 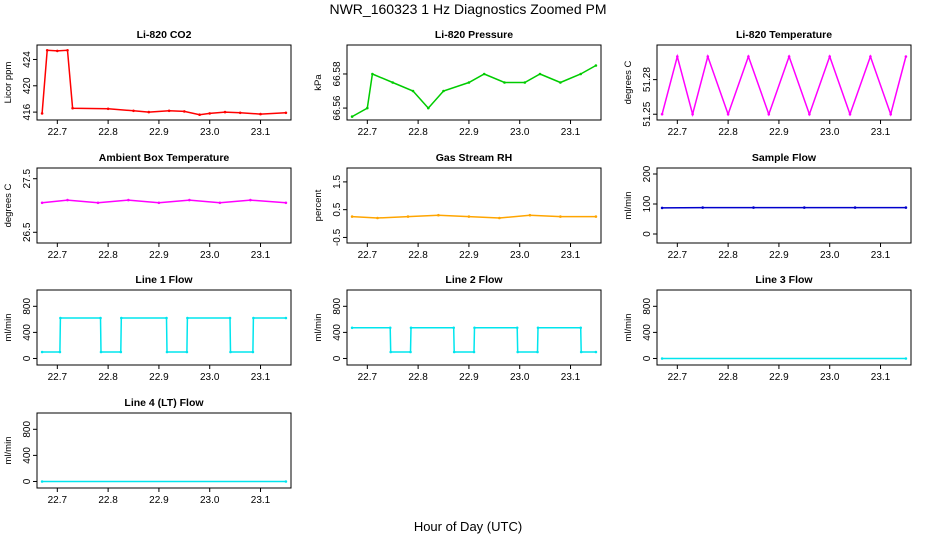 What do you see at coordinates (474, 280) in the screenshot?
I see `panel-title: Line 2 Flow` at bounding box center [474, 280].